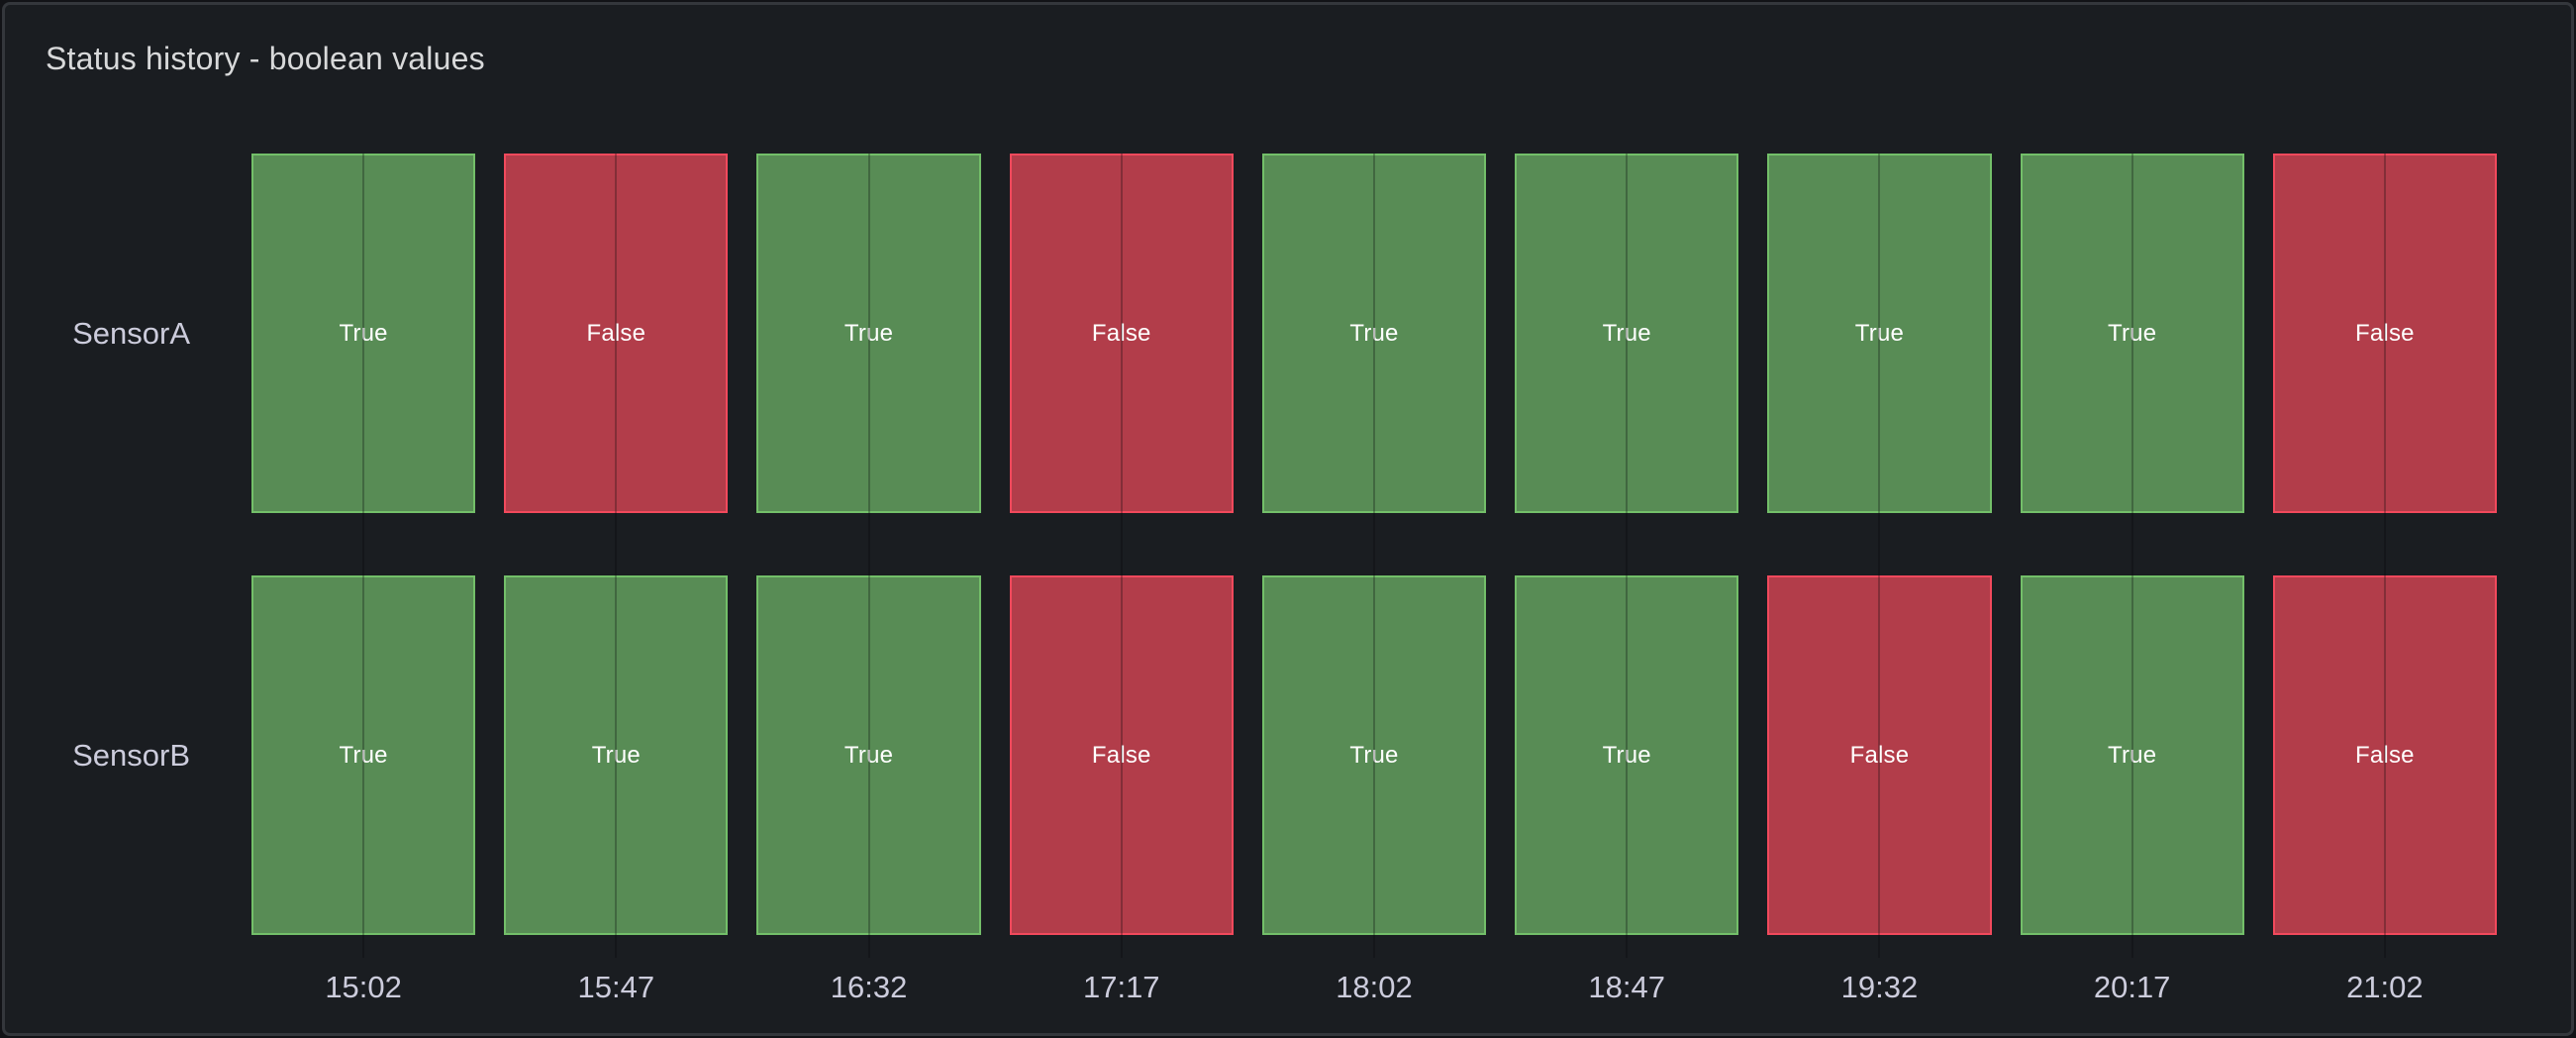 The height and width of the screenshot is (1038, 2576). What do you see at coordinates (128, 544) in the screenshot?
I see `y-axis-labels: SensorA SensorB` at bounding box center [128, 544].